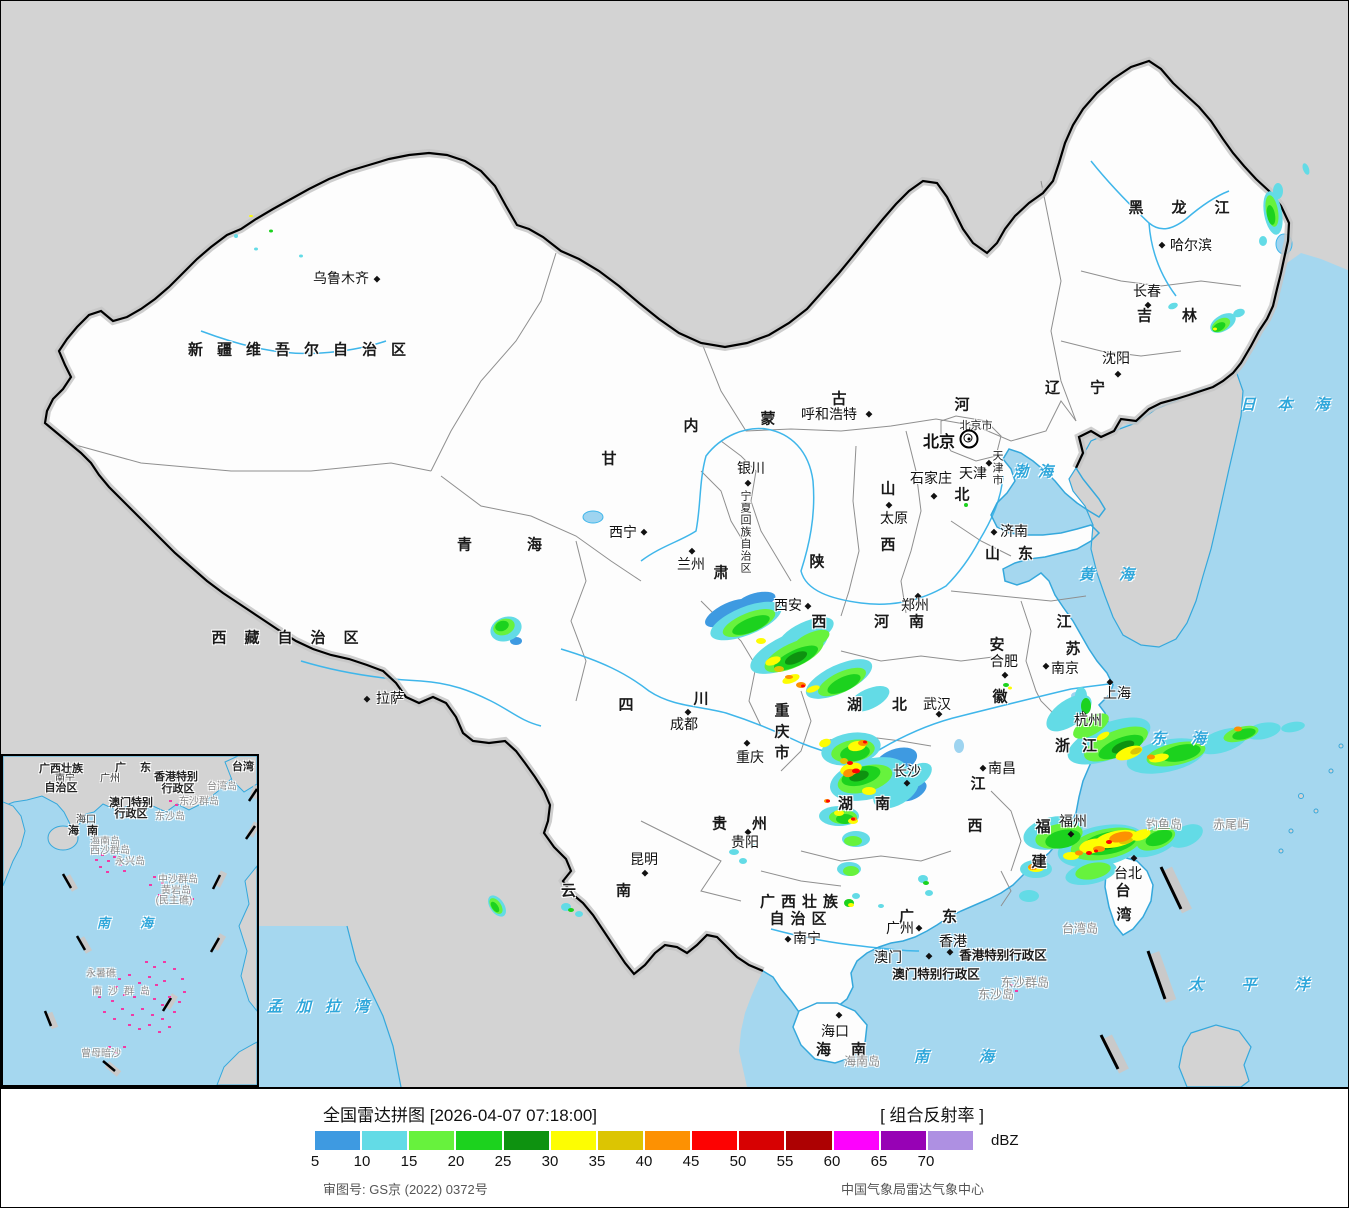 This screenshot has height=1208, width=1349. Describe the element at coordinates (938, 739) in the screenshot. I see `china-coastline` at that location.